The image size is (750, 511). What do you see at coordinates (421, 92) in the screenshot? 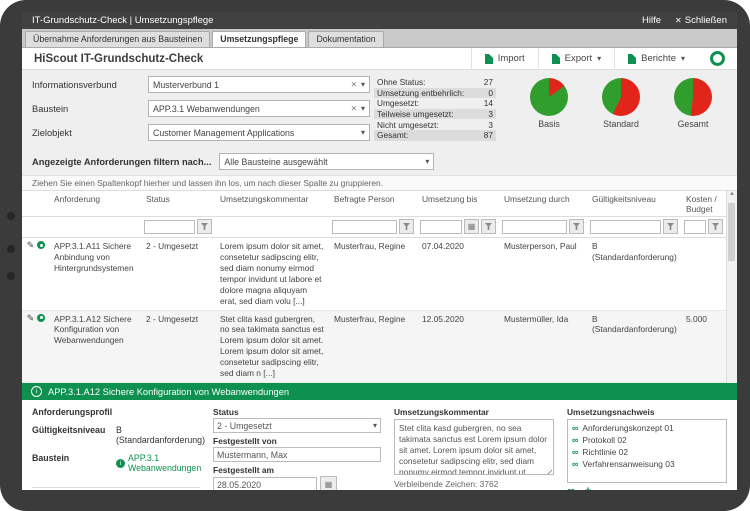
I see `status-label: Umsetzung entbehrlich:` at bounding box center [421, 92].